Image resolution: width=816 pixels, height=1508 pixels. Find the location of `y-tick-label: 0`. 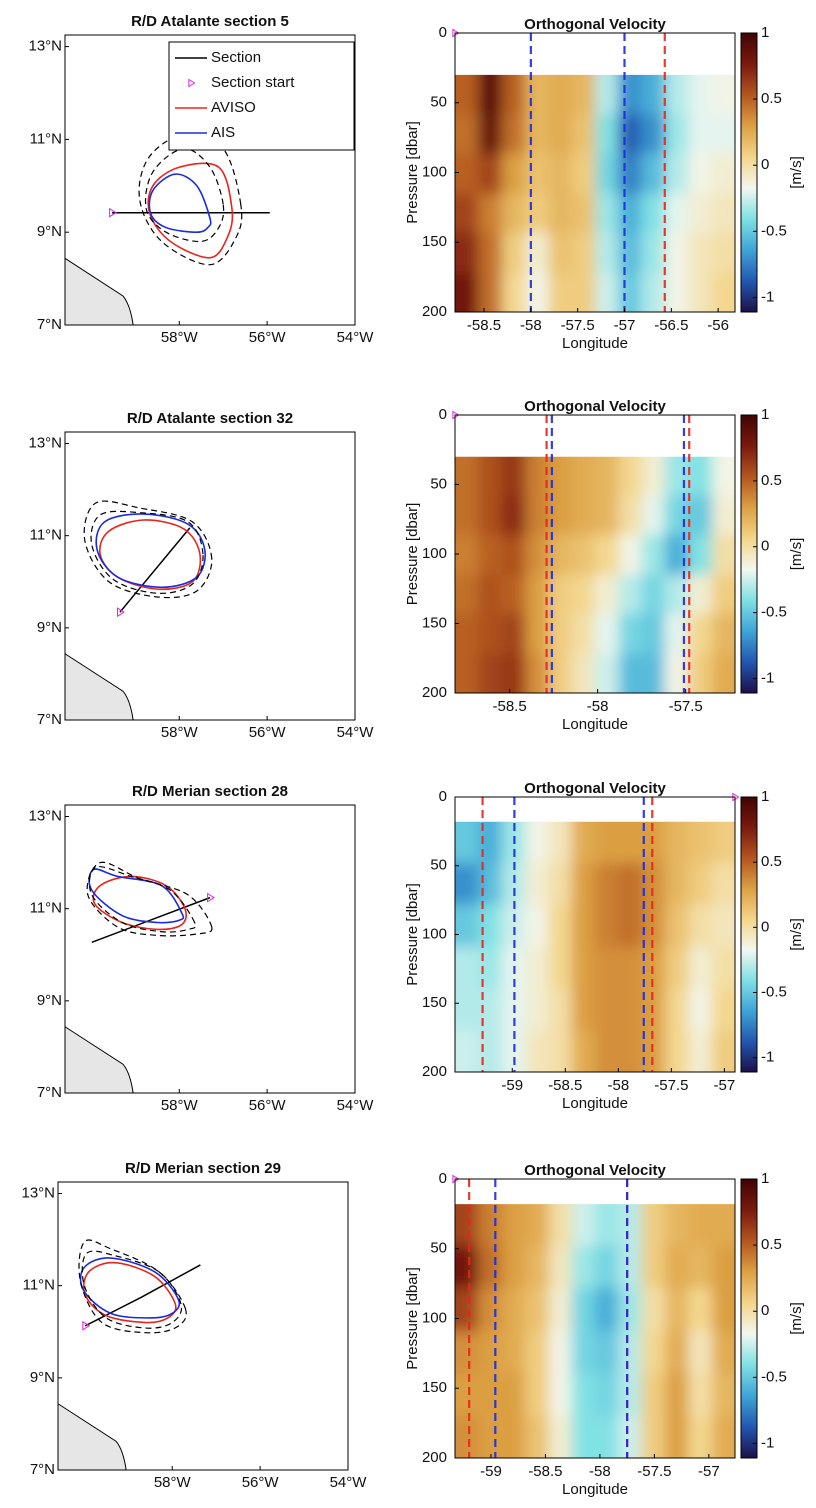

y-tick-label: 0 is located at coordinates (443, 414).